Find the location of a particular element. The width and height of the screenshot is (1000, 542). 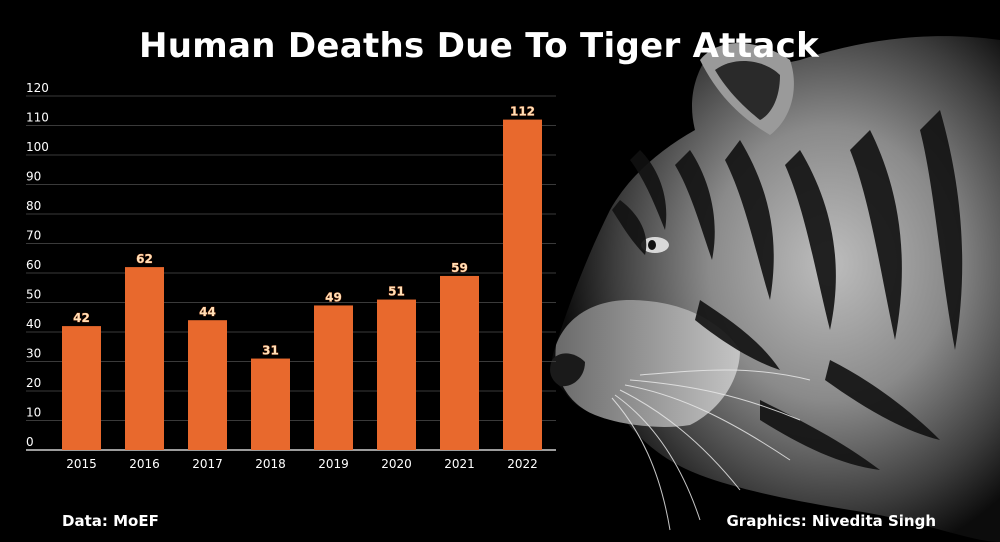

data-source: Data: MoEF is located at coordinates (110, 521).